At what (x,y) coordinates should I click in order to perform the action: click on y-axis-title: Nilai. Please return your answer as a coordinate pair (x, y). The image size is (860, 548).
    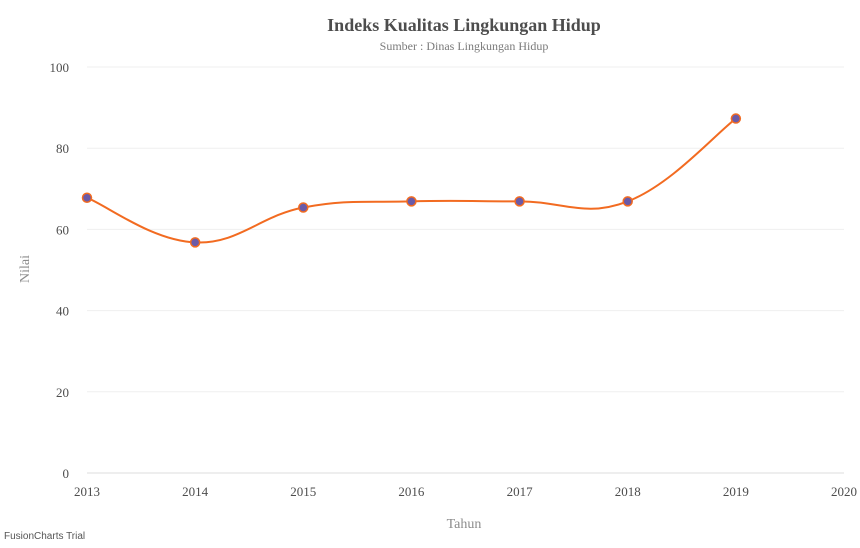
    Looking at the image, I should click on (25, 269).